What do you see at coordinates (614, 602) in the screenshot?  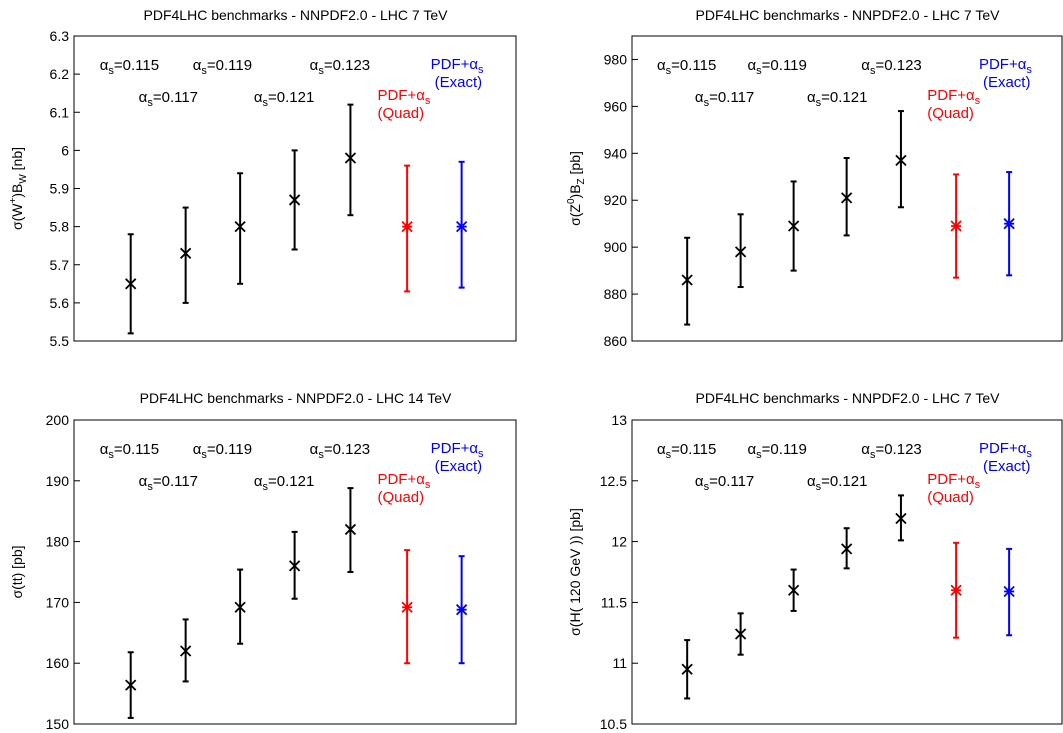 I see `y-tick-label: 11.5` at bounding box center [614, 602].